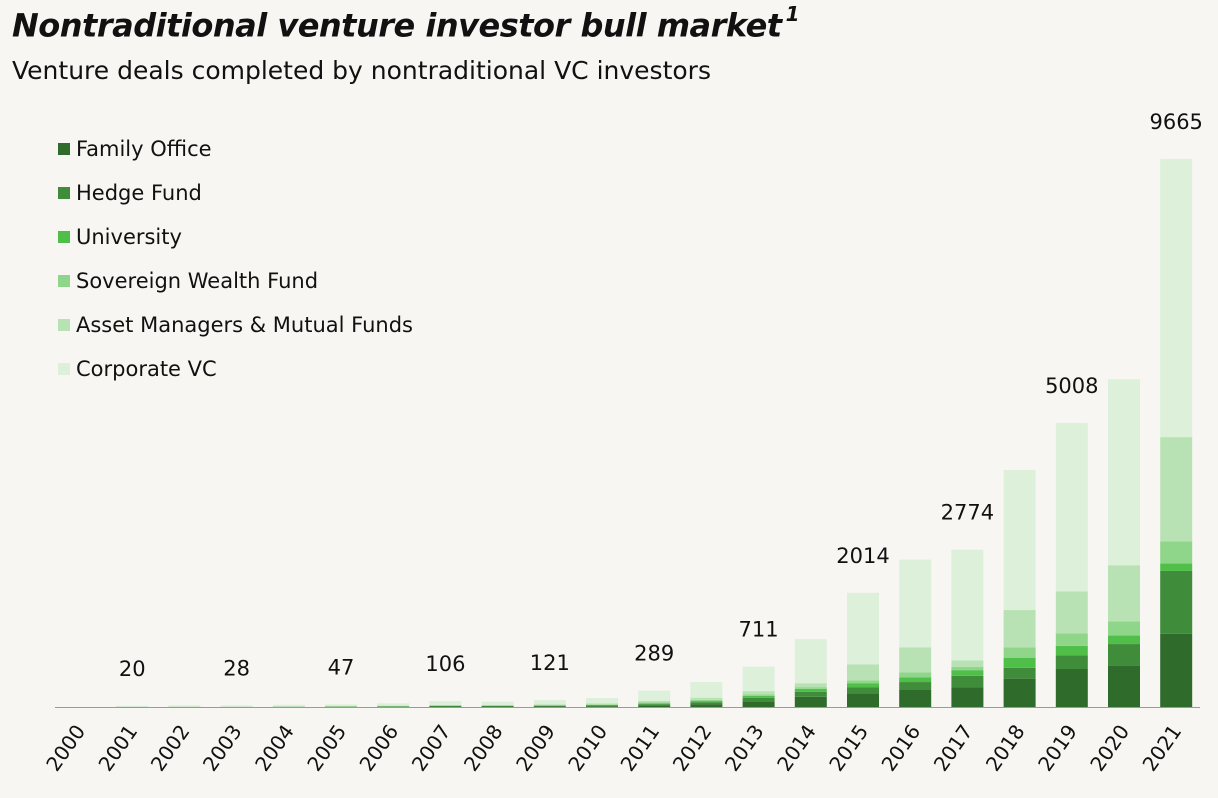 Image resolution: width=1218 pixels, height=798 pixels. Describe the element at coordinates (1071, 662) in the screenshot. I see `bar-2019-hedge-fund` at that location.